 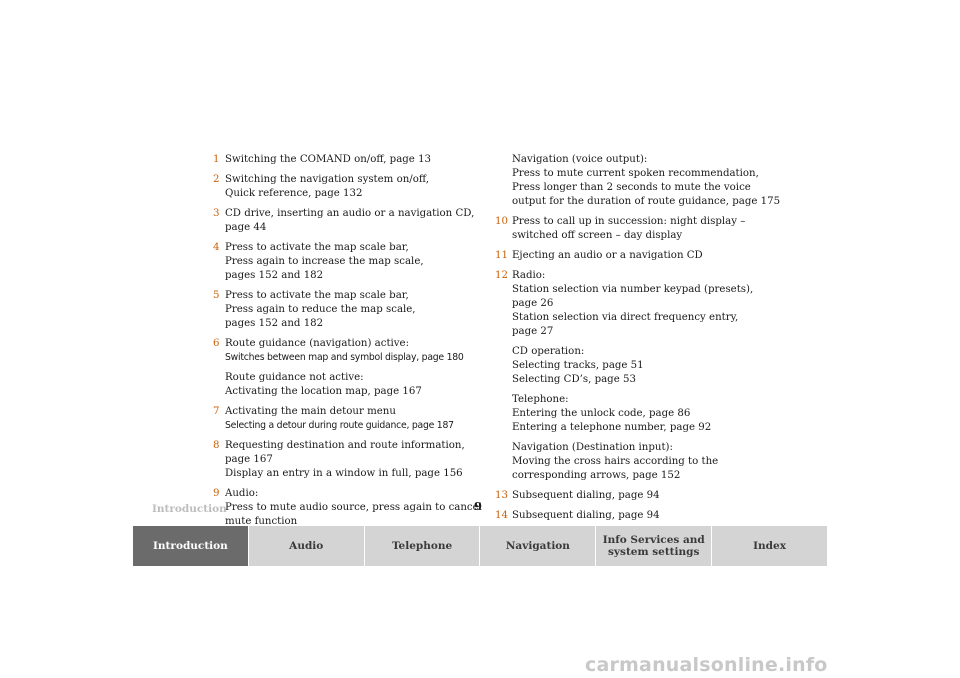 I want to click on item-text-line: Navigation (voice output):, so click(x=580, y=159).